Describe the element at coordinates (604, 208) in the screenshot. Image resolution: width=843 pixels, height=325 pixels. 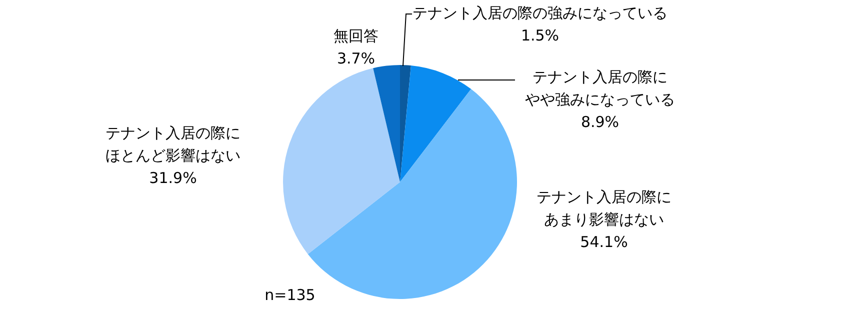
I see `slice-label: テナント入居の際にあまり影響はない` at that location.